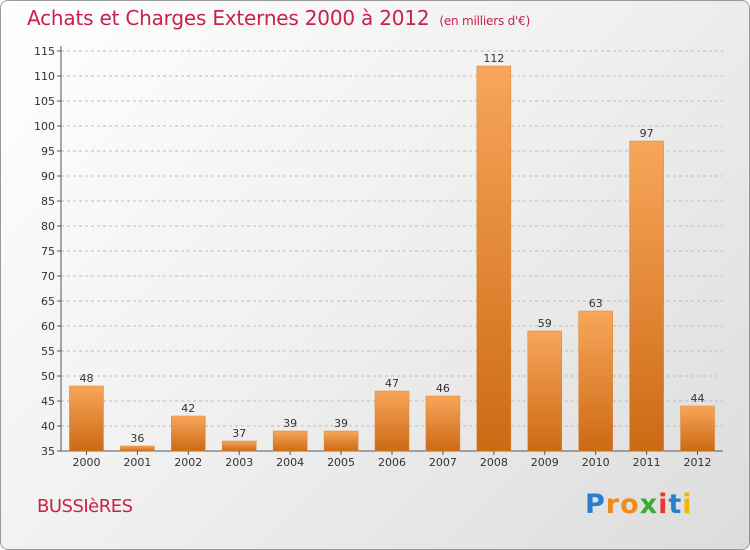 The image size is (750, 550). Describe the element at coordinates (698, 462) in the screenshot. I see `x-tick-label: 2012` at that location.